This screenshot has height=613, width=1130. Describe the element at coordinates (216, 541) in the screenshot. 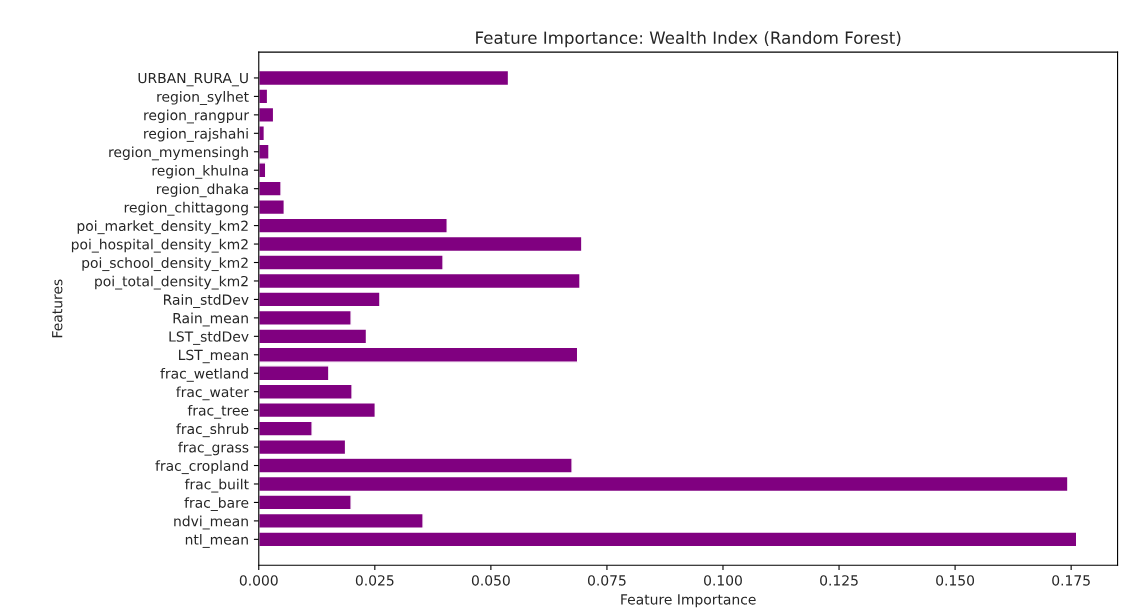

I see `y-tick-label: ntl_mean` at that location.